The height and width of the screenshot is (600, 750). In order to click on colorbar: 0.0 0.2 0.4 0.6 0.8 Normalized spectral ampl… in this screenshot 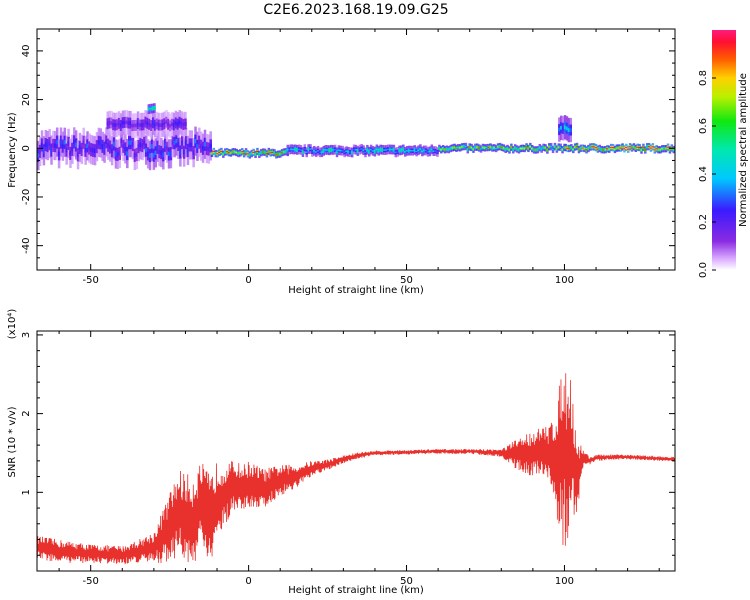, I will do `click(723, 154)`.